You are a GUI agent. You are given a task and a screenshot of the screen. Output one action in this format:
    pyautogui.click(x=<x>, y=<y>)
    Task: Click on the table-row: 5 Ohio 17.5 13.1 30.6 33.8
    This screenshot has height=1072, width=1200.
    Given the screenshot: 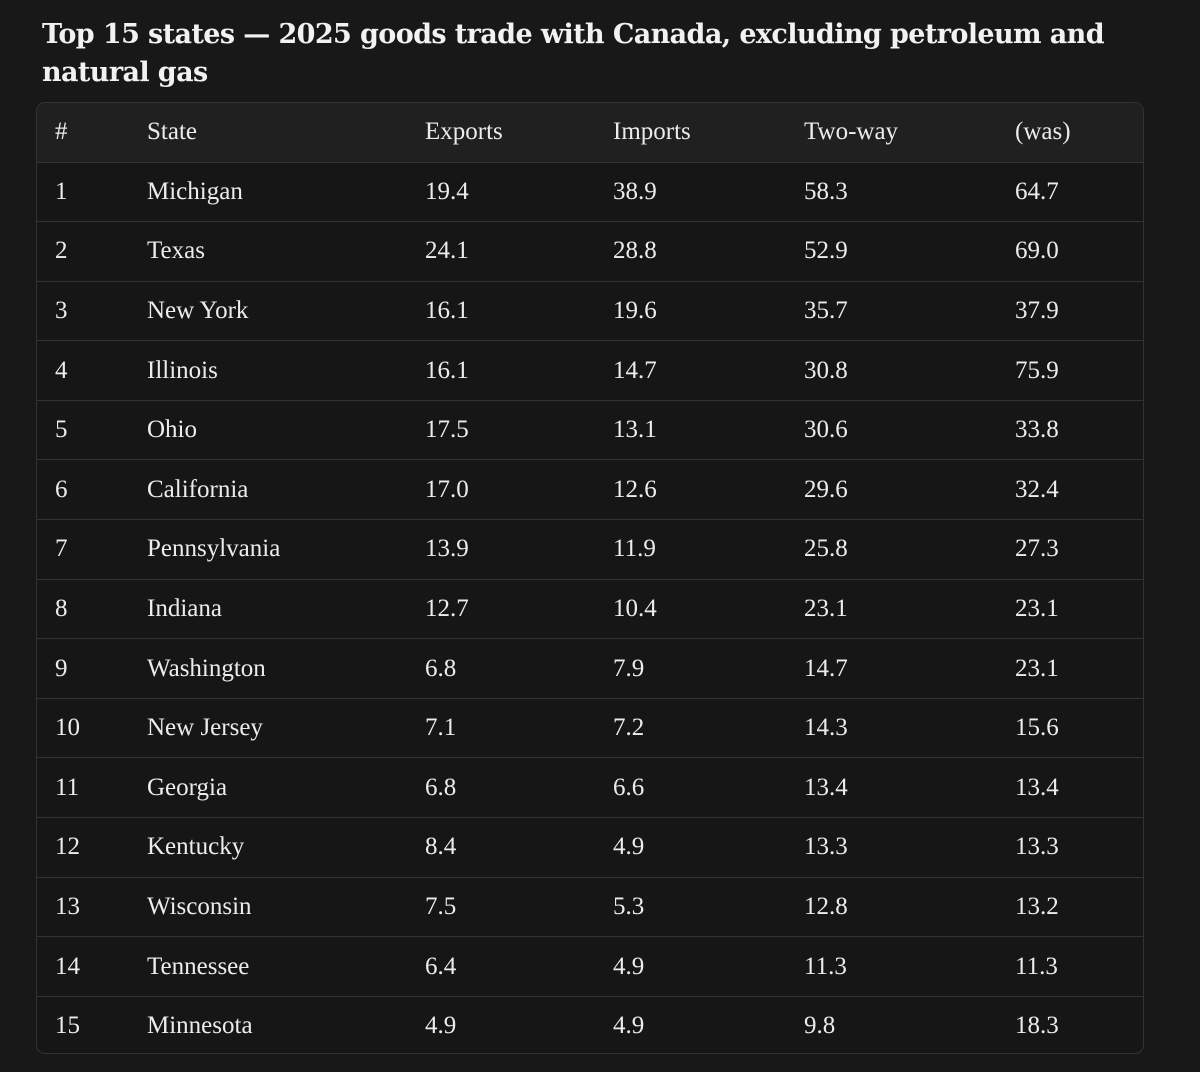 What is the action you would take?
    pyautogui.click(x=590, y=429)
    